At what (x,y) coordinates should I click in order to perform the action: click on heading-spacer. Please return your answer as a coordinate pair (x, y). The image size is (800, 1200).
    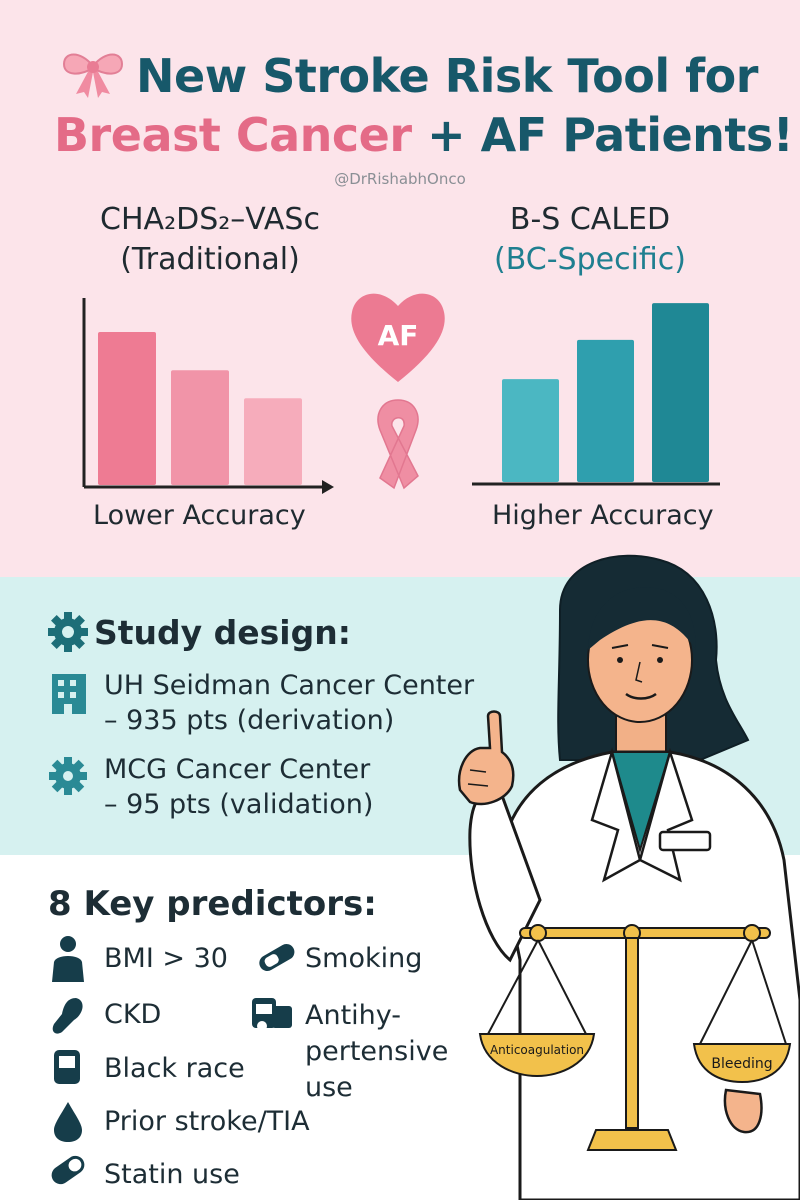
    Looking at the image, I should click on (67, 631).